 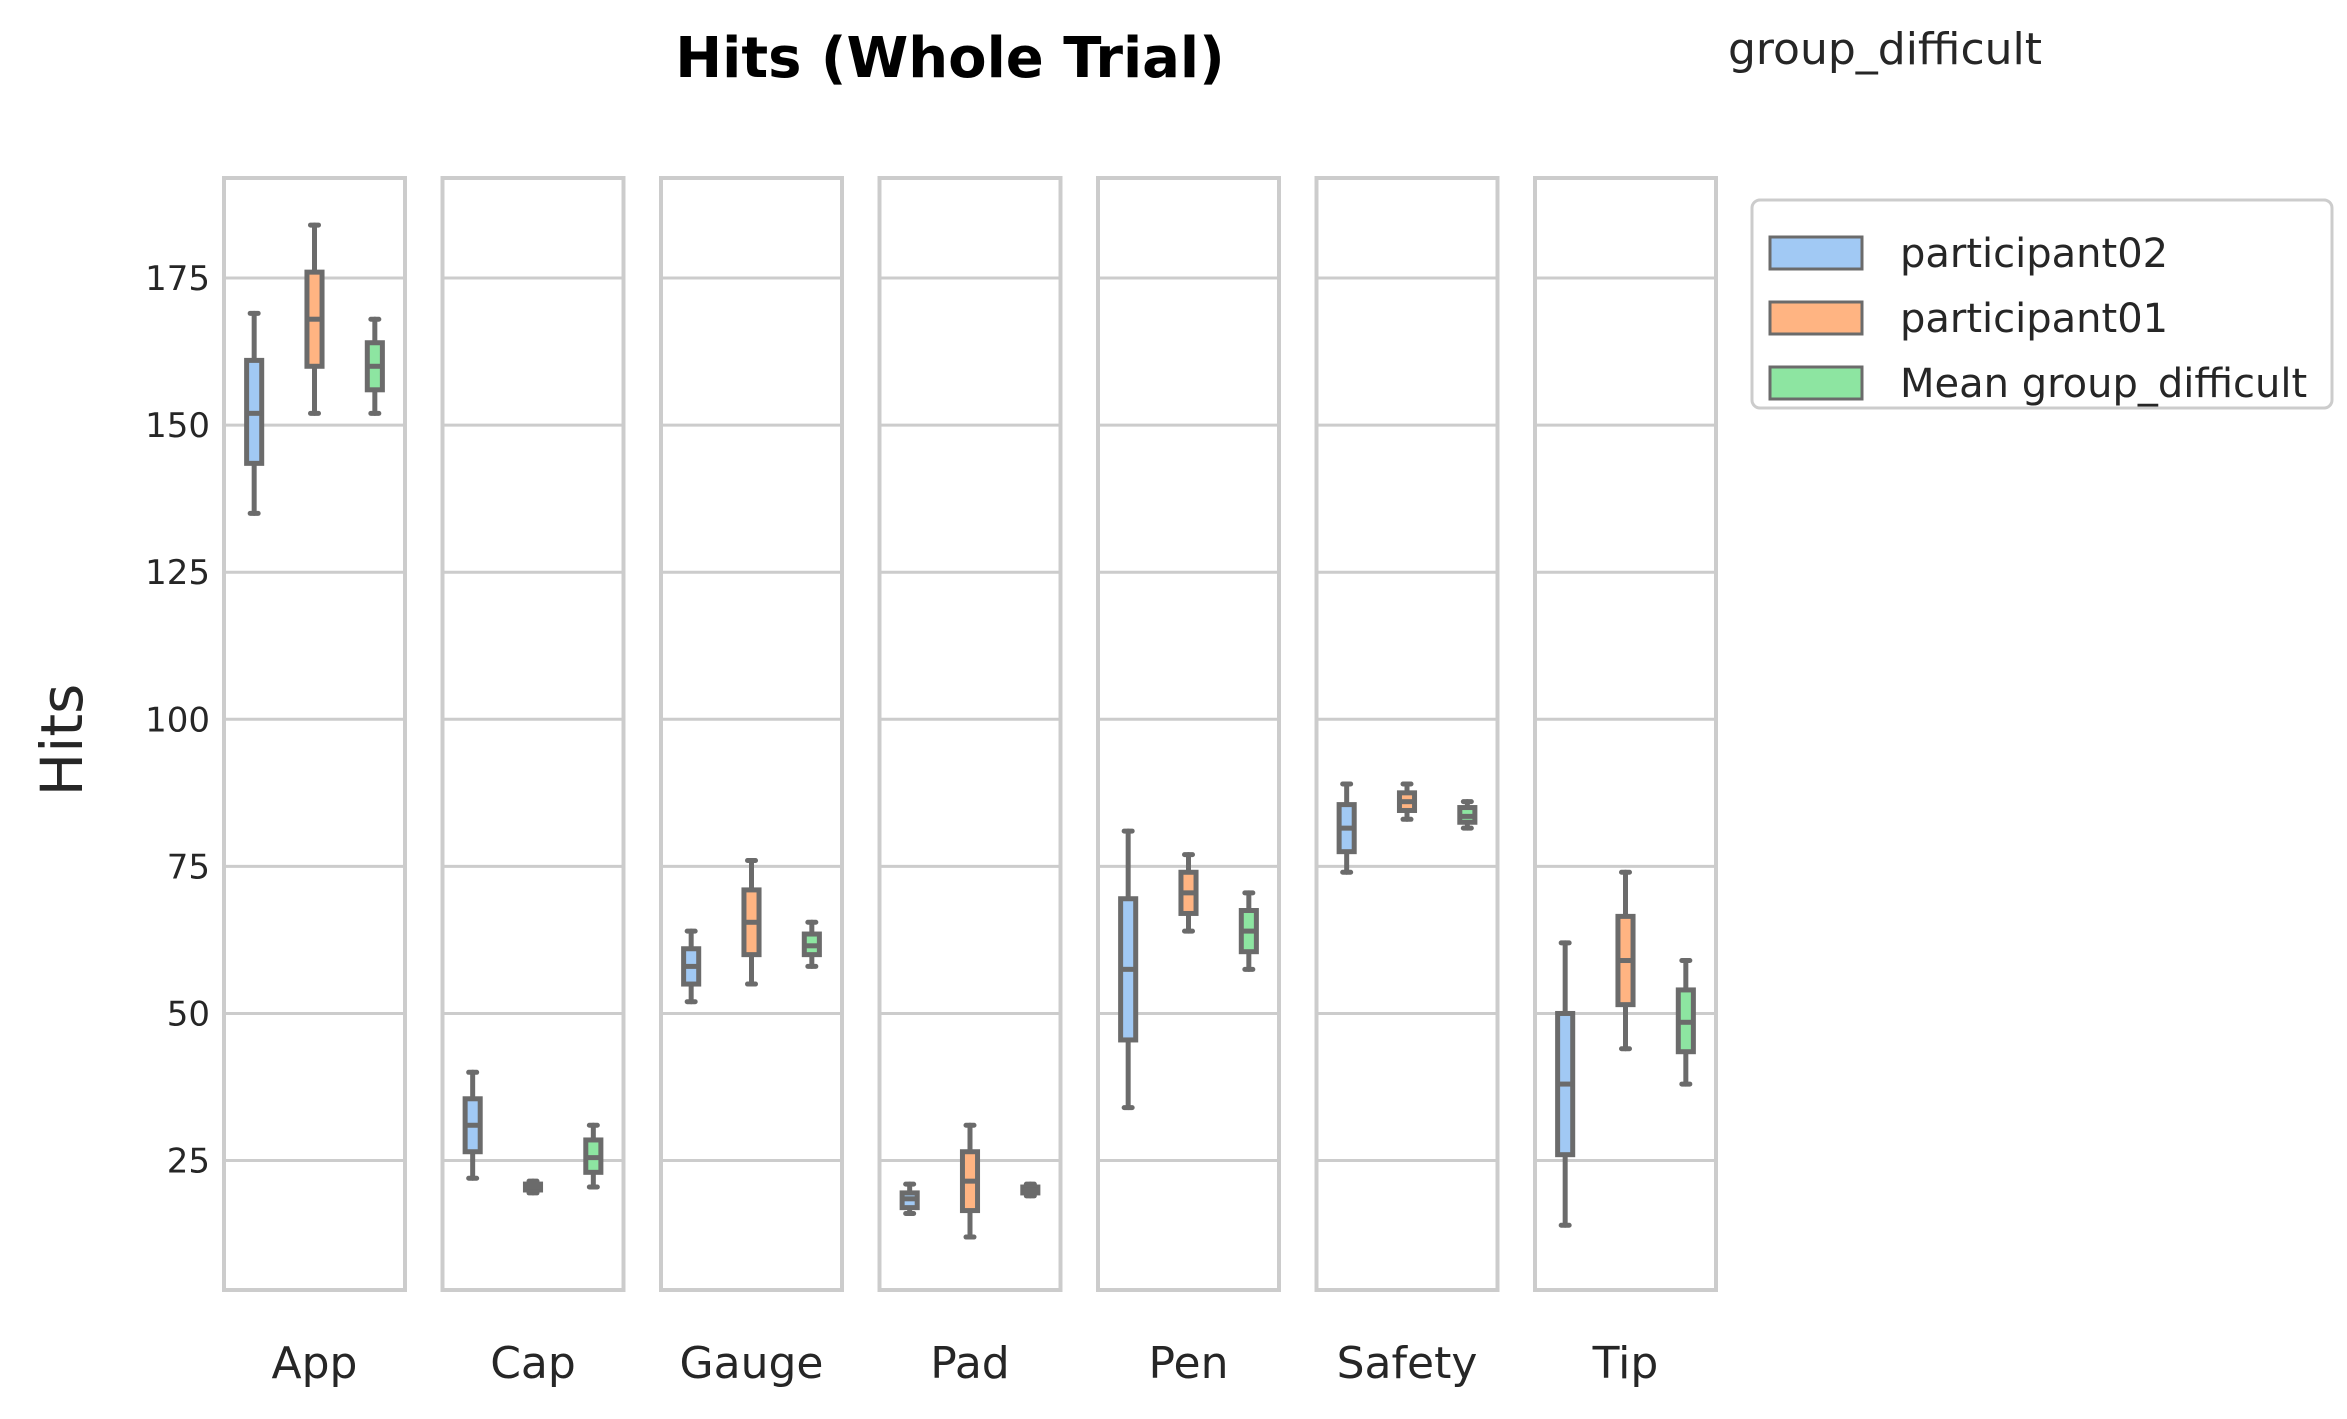 I want to click on box-pen-participant01, so click(x=1188, y=893).